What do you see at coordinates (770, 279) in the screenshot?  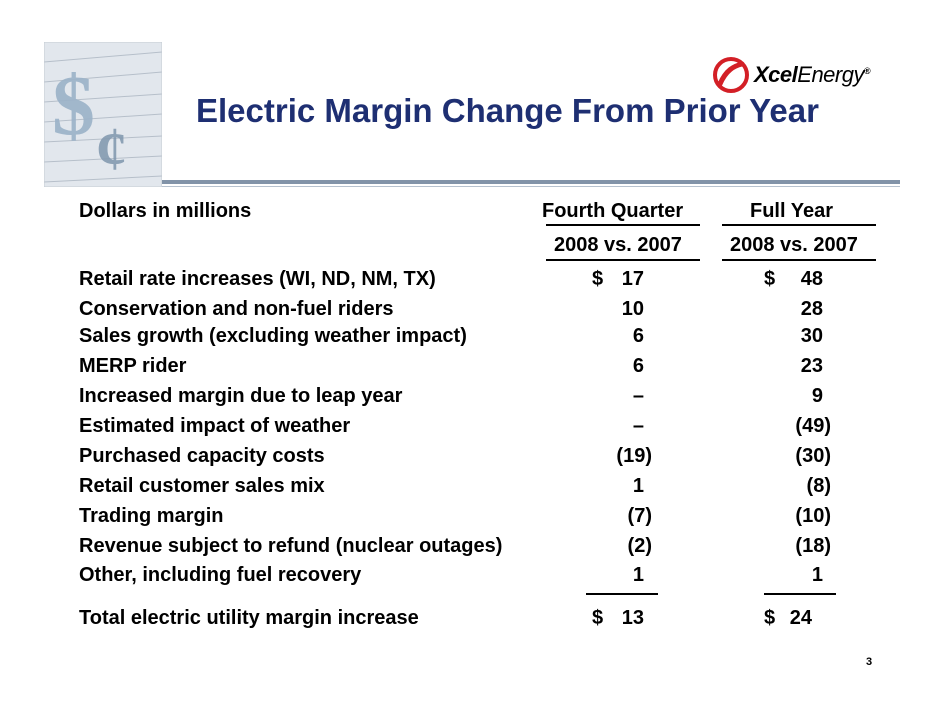 I see `dollar-sign-y: $` at bounding box center [770, 279].